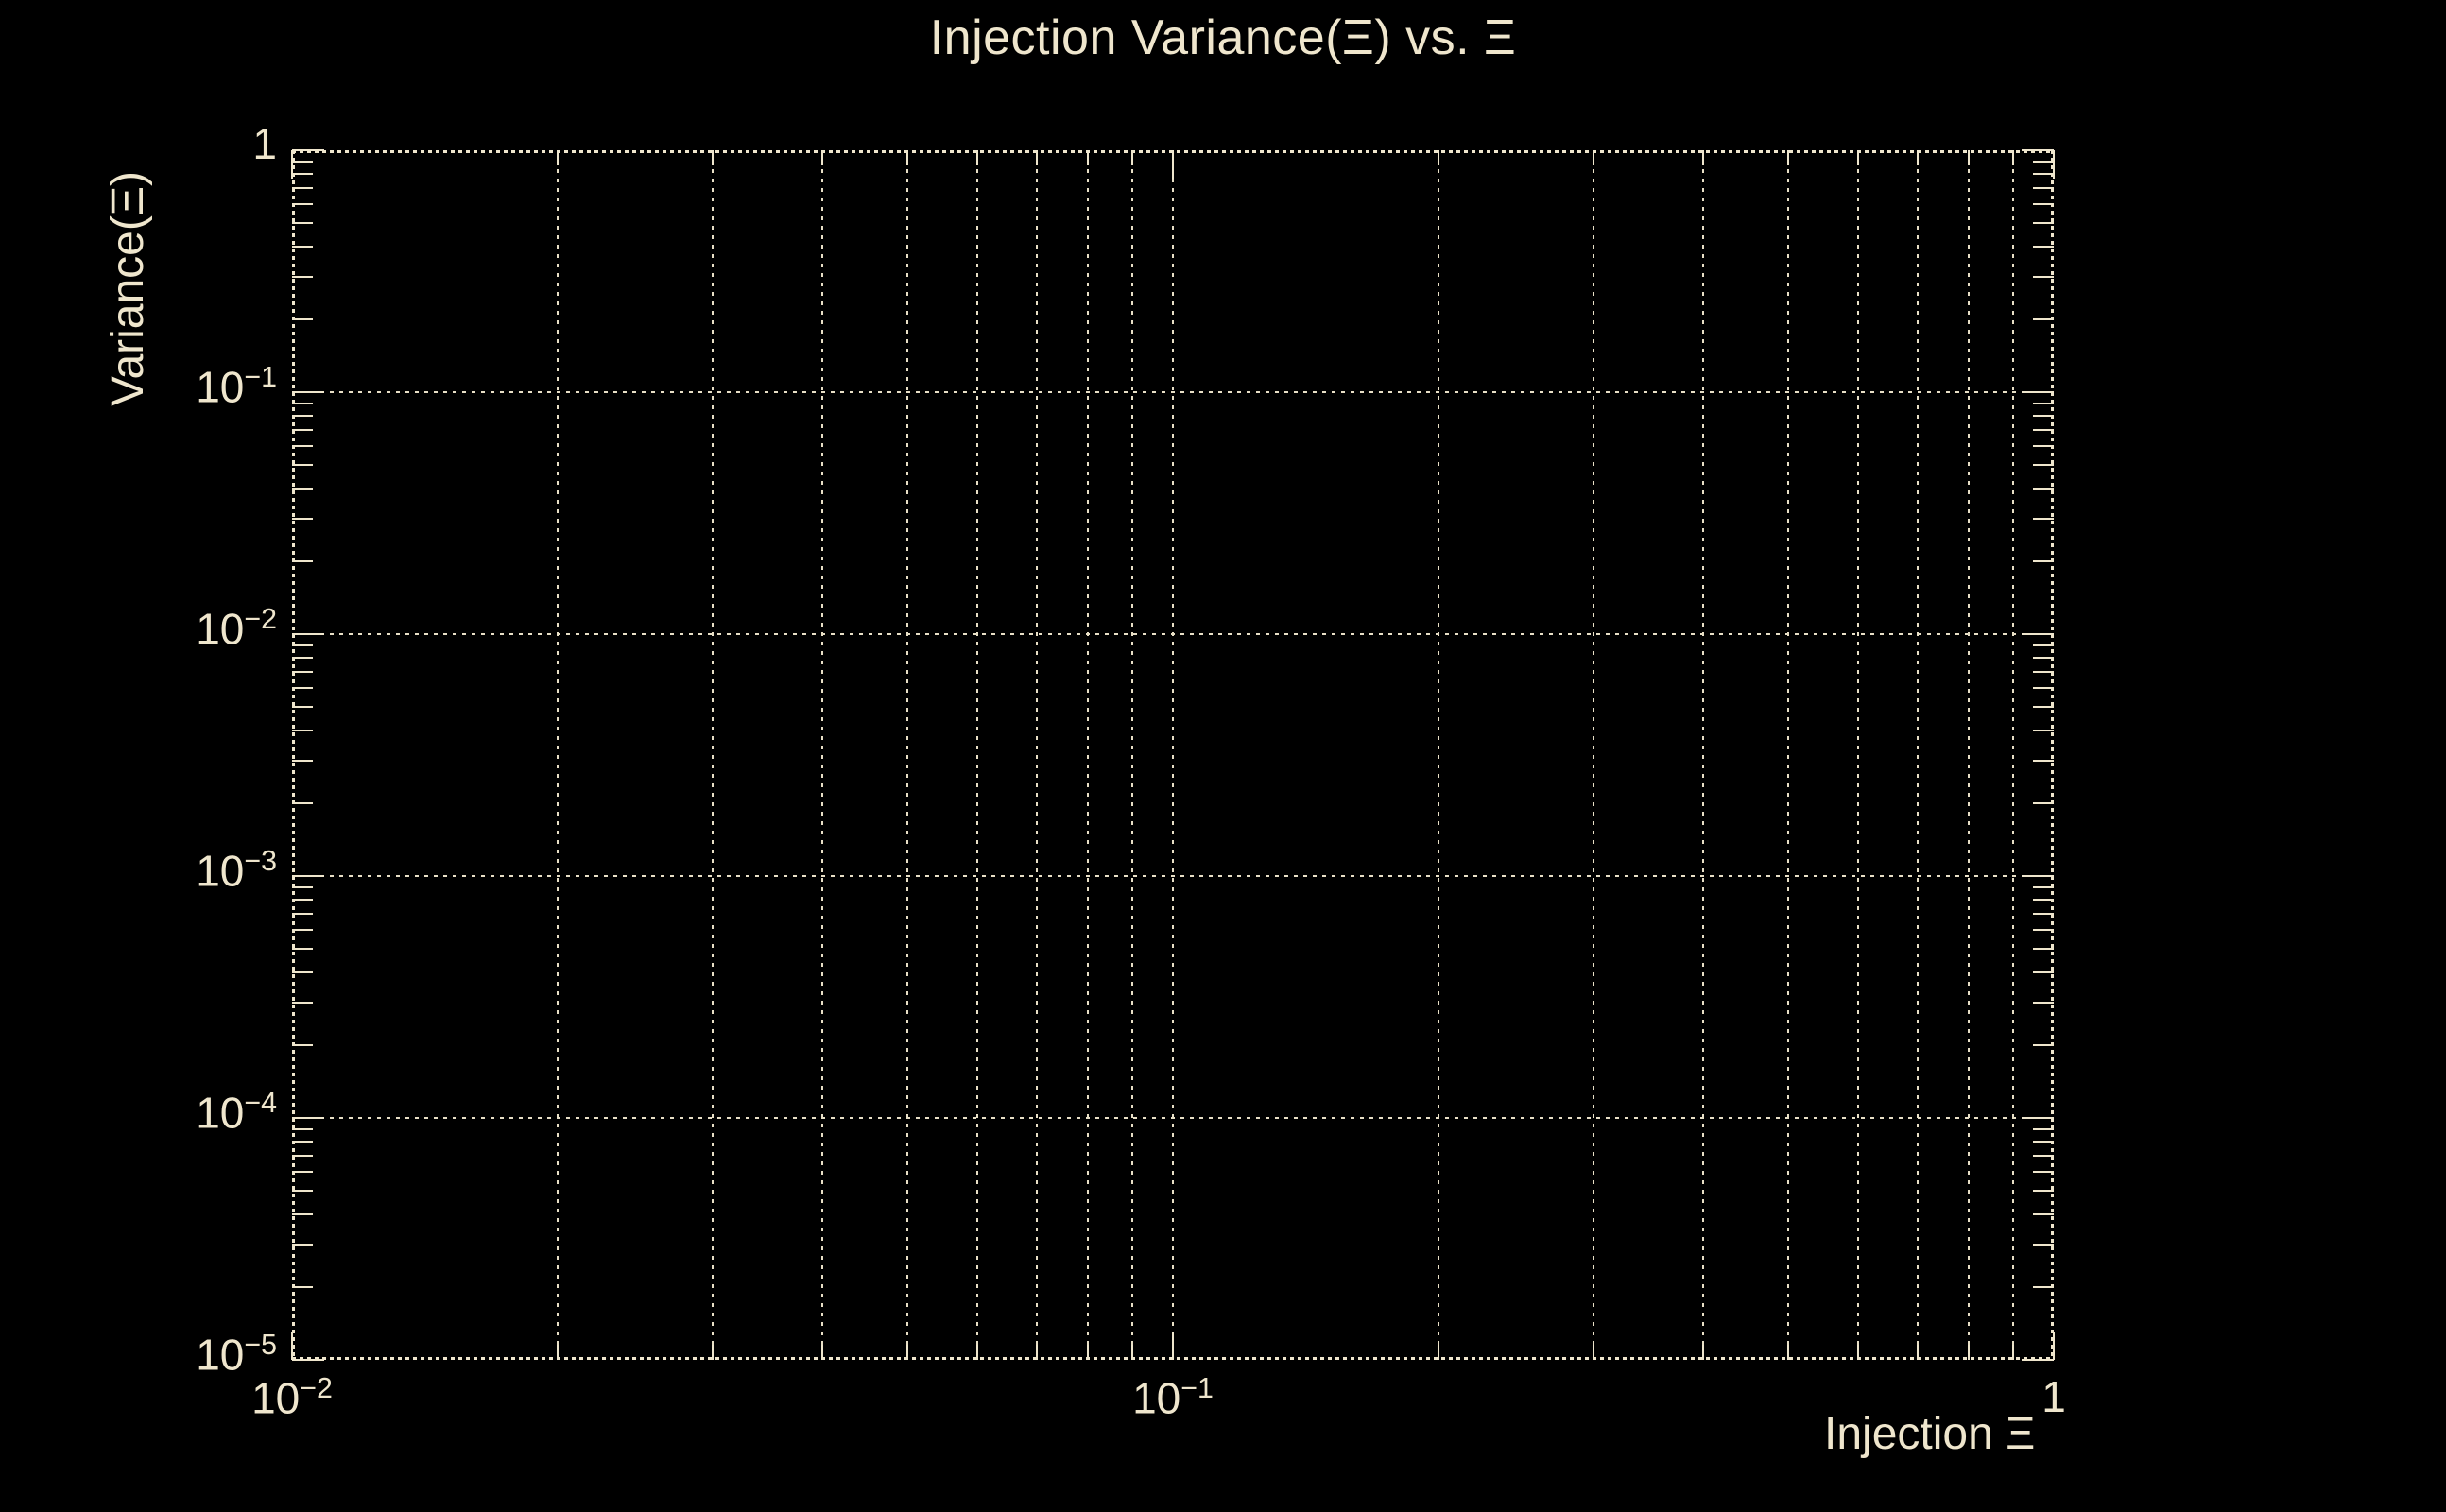 This screenshot has width=2446, height=1512. I want to click on x-tick-label: 10−1, so click(1173, 1398).